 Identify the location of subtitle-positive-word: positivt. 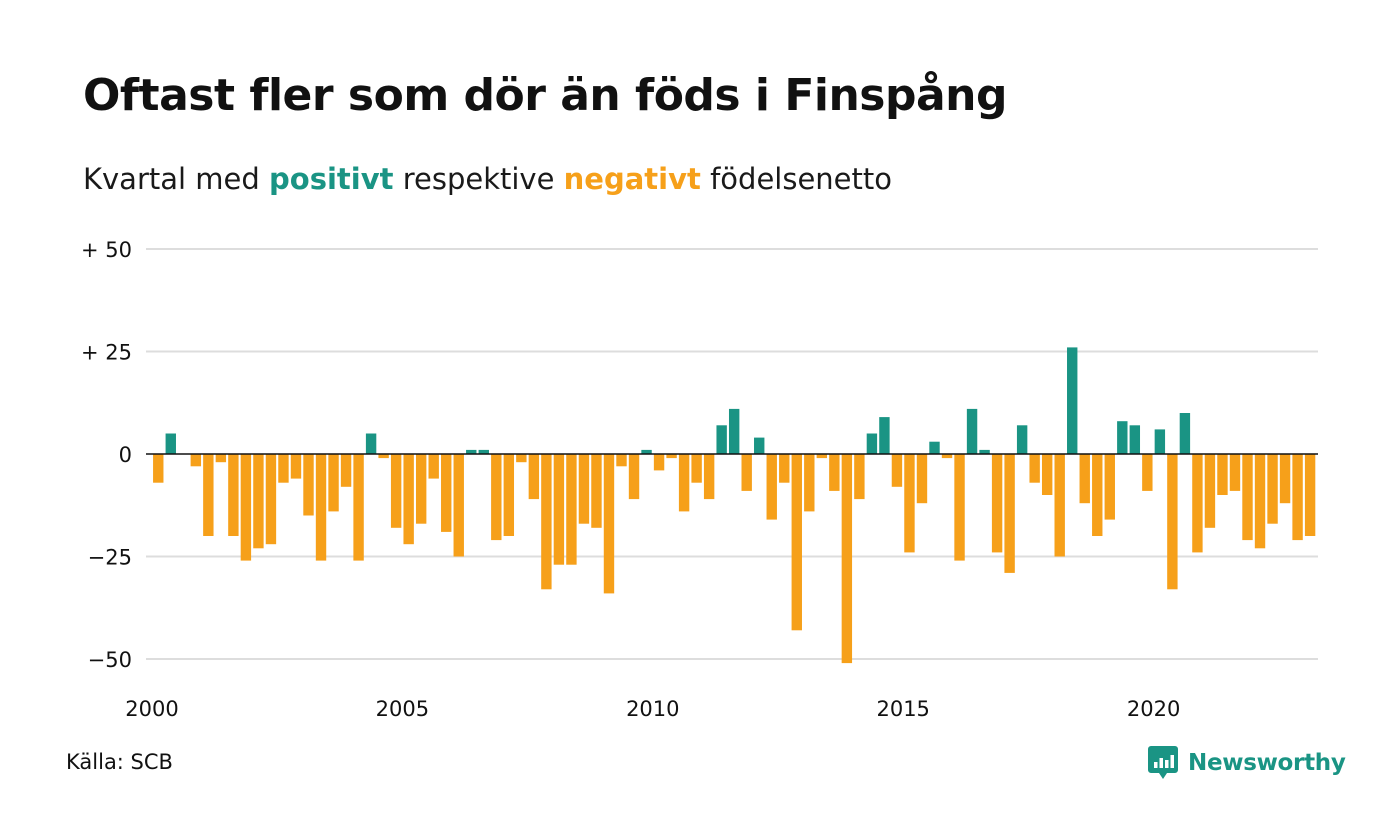
(331, 179).